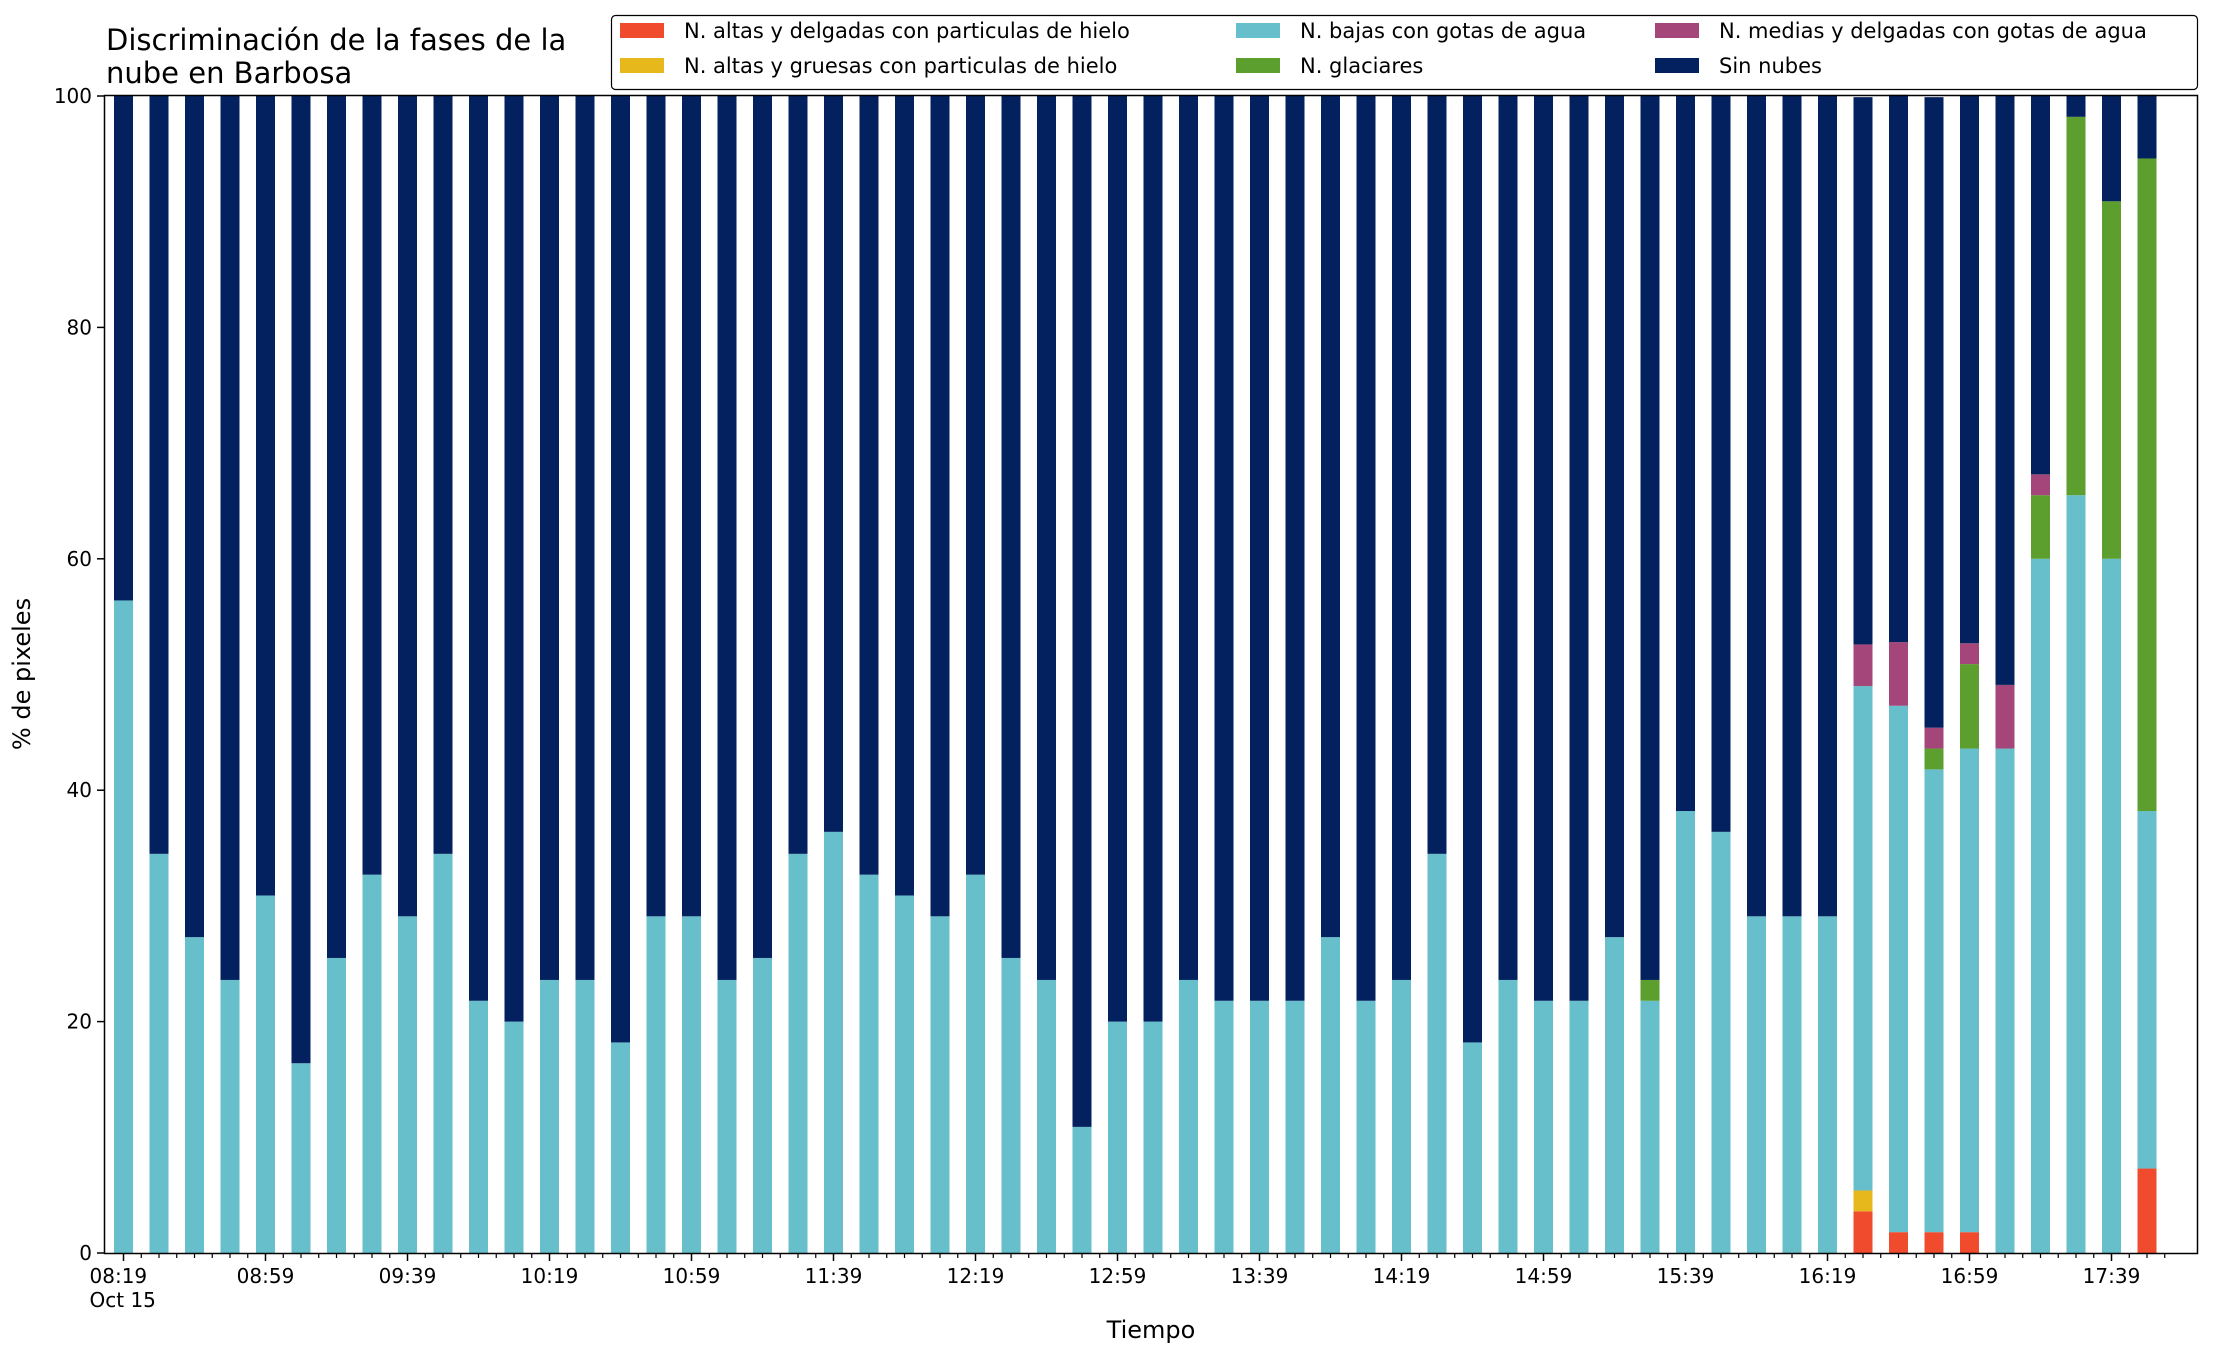 The image size is (2216, 1359). I want to click on legend-item: Sin nubes, so click(1738, 66).